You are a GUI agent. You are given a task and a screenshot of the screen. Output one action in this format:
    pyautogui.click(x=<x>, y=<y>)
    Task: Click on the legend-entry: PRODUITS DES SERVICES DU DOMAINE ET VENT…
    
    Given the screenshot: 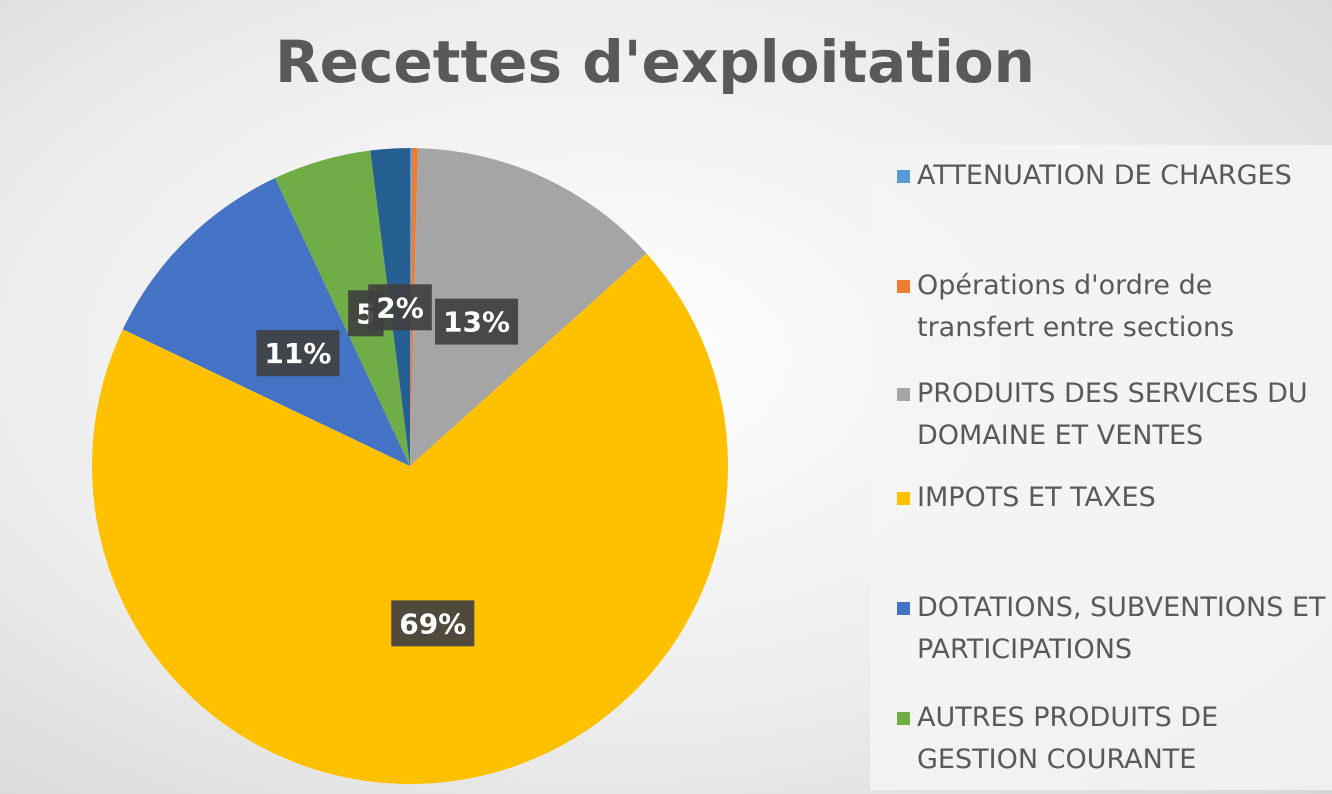 What is the action you would take?
    pyautogui.click(x=1114, y=415)
    